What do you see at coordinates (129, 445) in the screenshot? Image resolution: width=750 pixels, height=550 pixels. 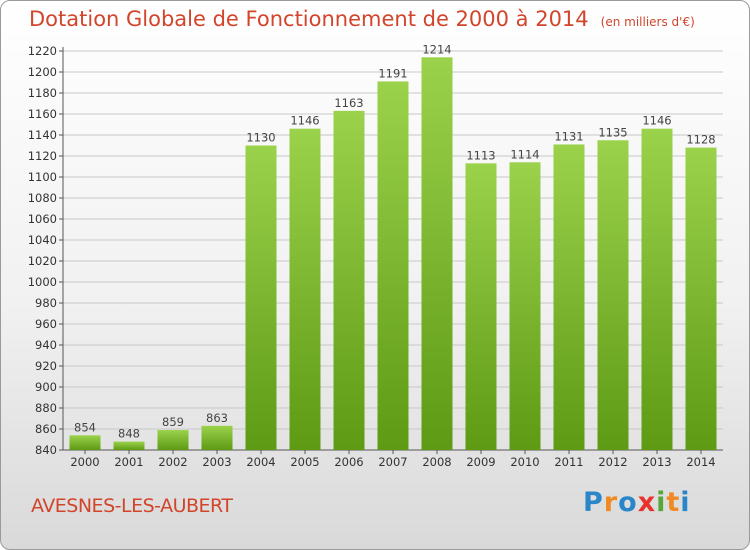 I see `bar-2001` at bounding box center [129, 445].